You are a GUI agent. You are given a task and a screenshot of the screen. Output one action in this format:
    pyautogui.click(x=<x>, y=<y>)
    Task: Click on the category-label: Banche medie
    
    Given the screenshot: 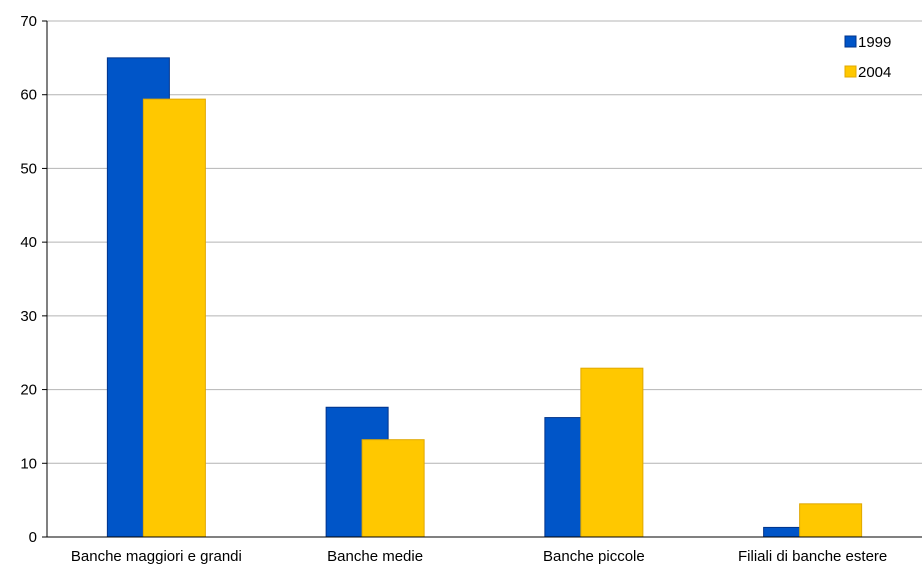 What is the action you would take?
    pyautogui.click(x=375, y=556)
    